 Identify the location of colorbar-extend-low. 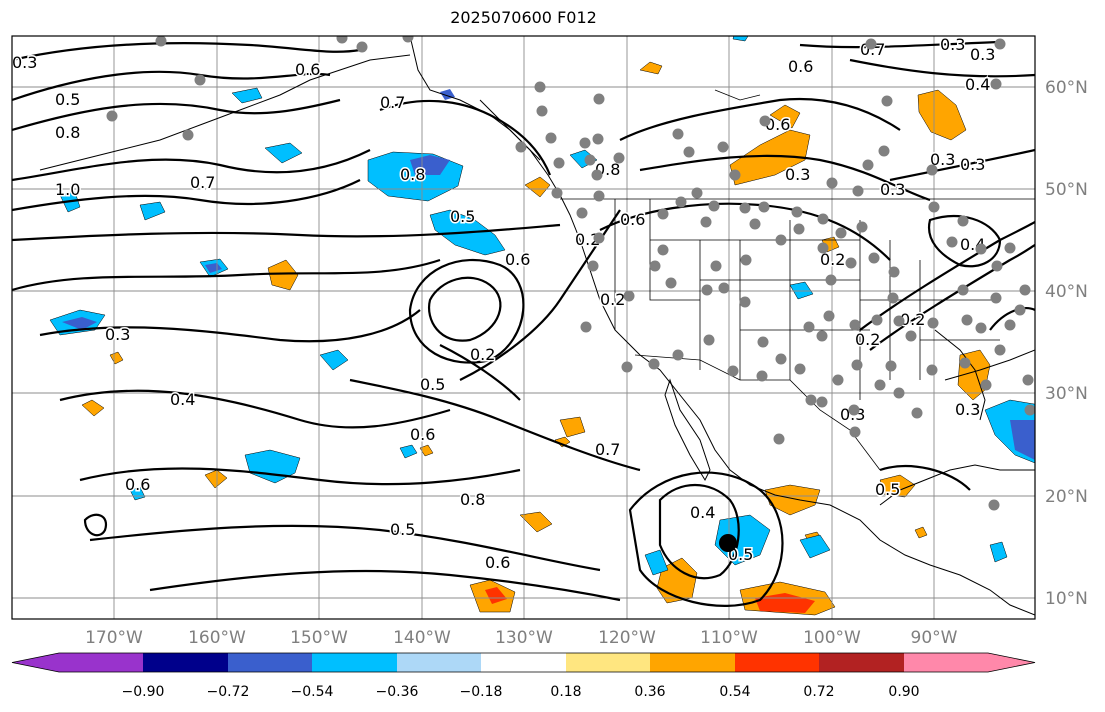
(35, 662).